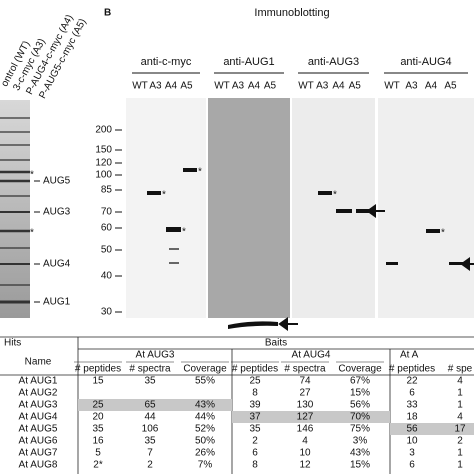 Image resolution: width=474 pixels, height=474 pixels. What do you see at coordinates (305, 381) in the screenshot?
I see `cell: 74` at bounding box center [305, 381].